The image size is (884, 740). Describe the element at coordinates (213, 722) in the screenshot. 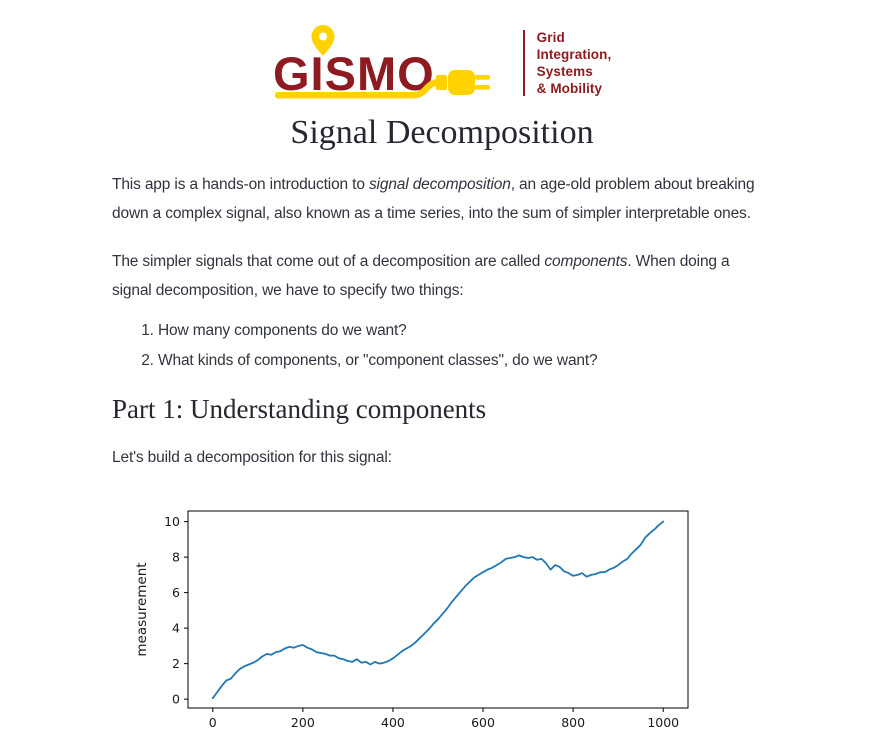

I see `x-tick-label: 0` at that location.